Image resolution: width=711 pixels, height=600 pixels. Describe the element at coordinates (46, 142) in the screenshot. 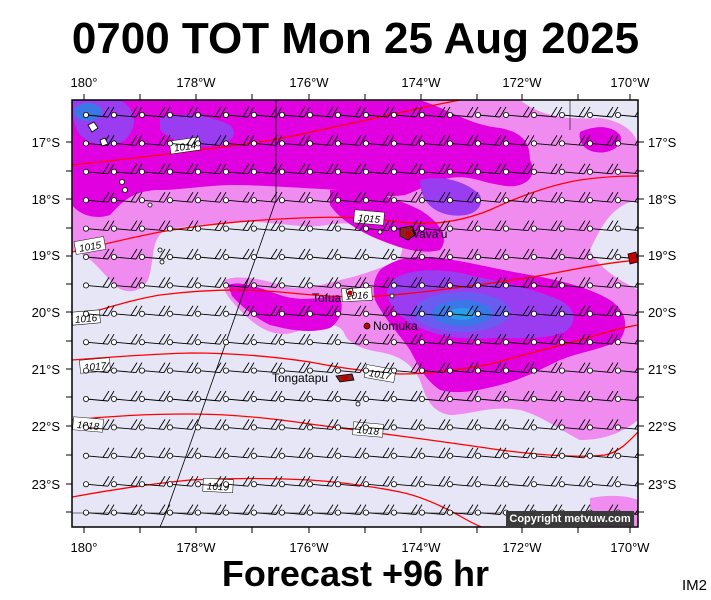

I see `lat-label: 17°S` at that location.